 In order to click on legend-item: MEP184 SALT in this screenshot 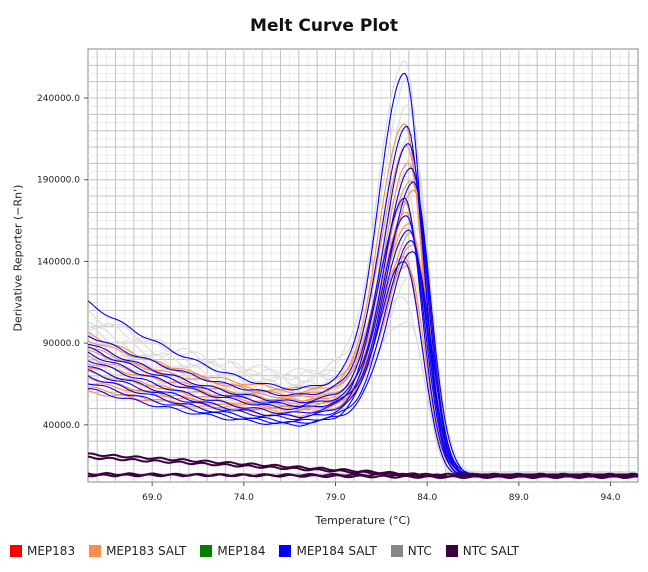, I will do `click(328, 551)`.